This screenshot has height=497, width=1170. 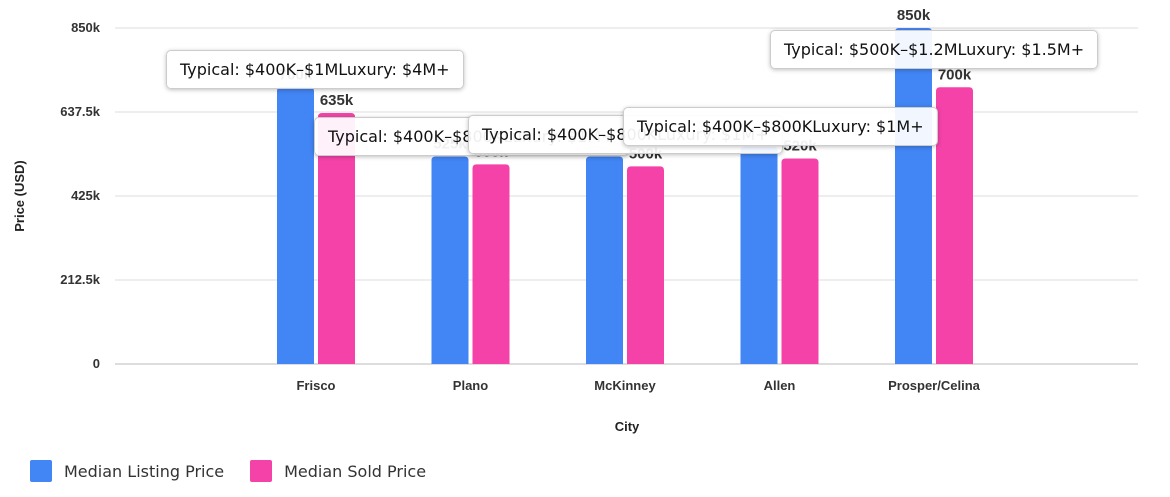 What do you see at coordinates (780, 385) in the screenshot?
I see `x-tick-label: Allen` at bounding box center [780, 385].